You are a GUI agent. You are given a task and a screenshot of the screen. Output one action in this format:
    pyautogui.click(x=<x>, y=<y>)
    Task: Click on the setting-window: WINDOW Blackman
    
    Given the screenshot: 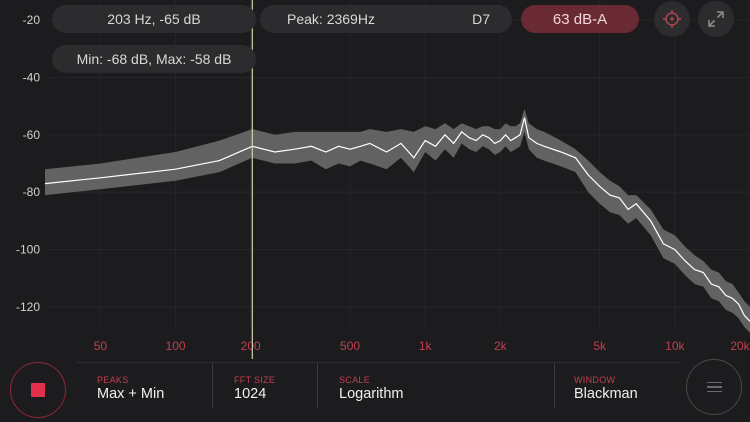 What is the action you would take?
    pyautogui.click(x=616, y=392)
    